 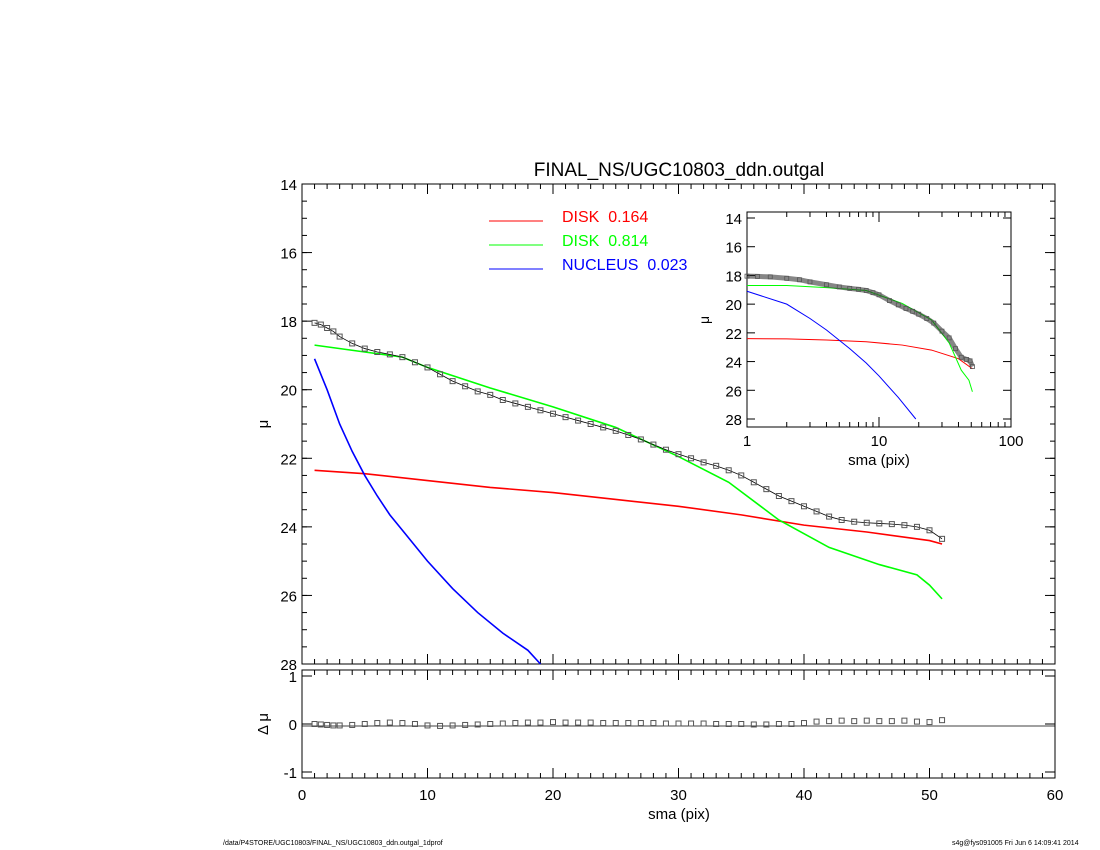 I want to click on inset-x-axis-label: sma (pix), so click(x=879, y=460).